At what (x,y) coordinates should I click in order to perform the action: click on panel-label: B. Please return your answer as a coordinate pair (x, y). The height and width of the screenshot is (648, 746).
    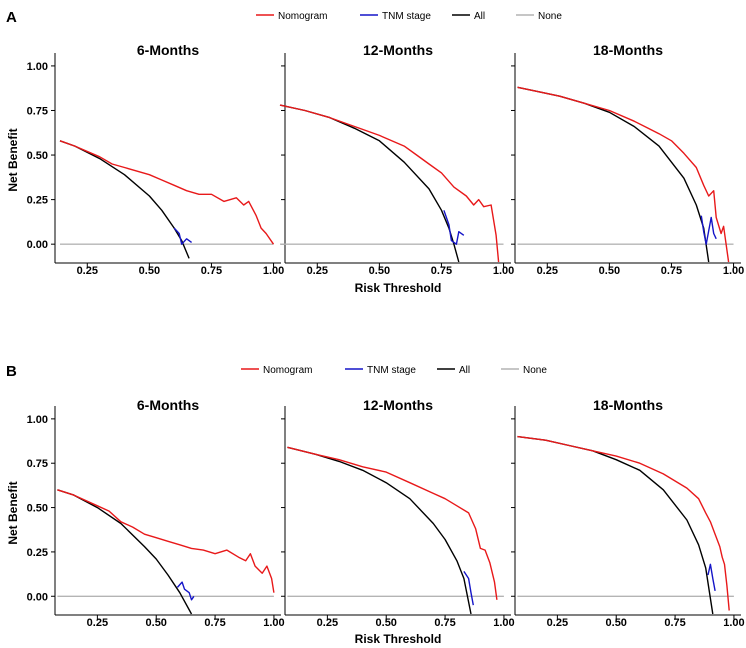
    Looking at the image, I should click on (11, 371).